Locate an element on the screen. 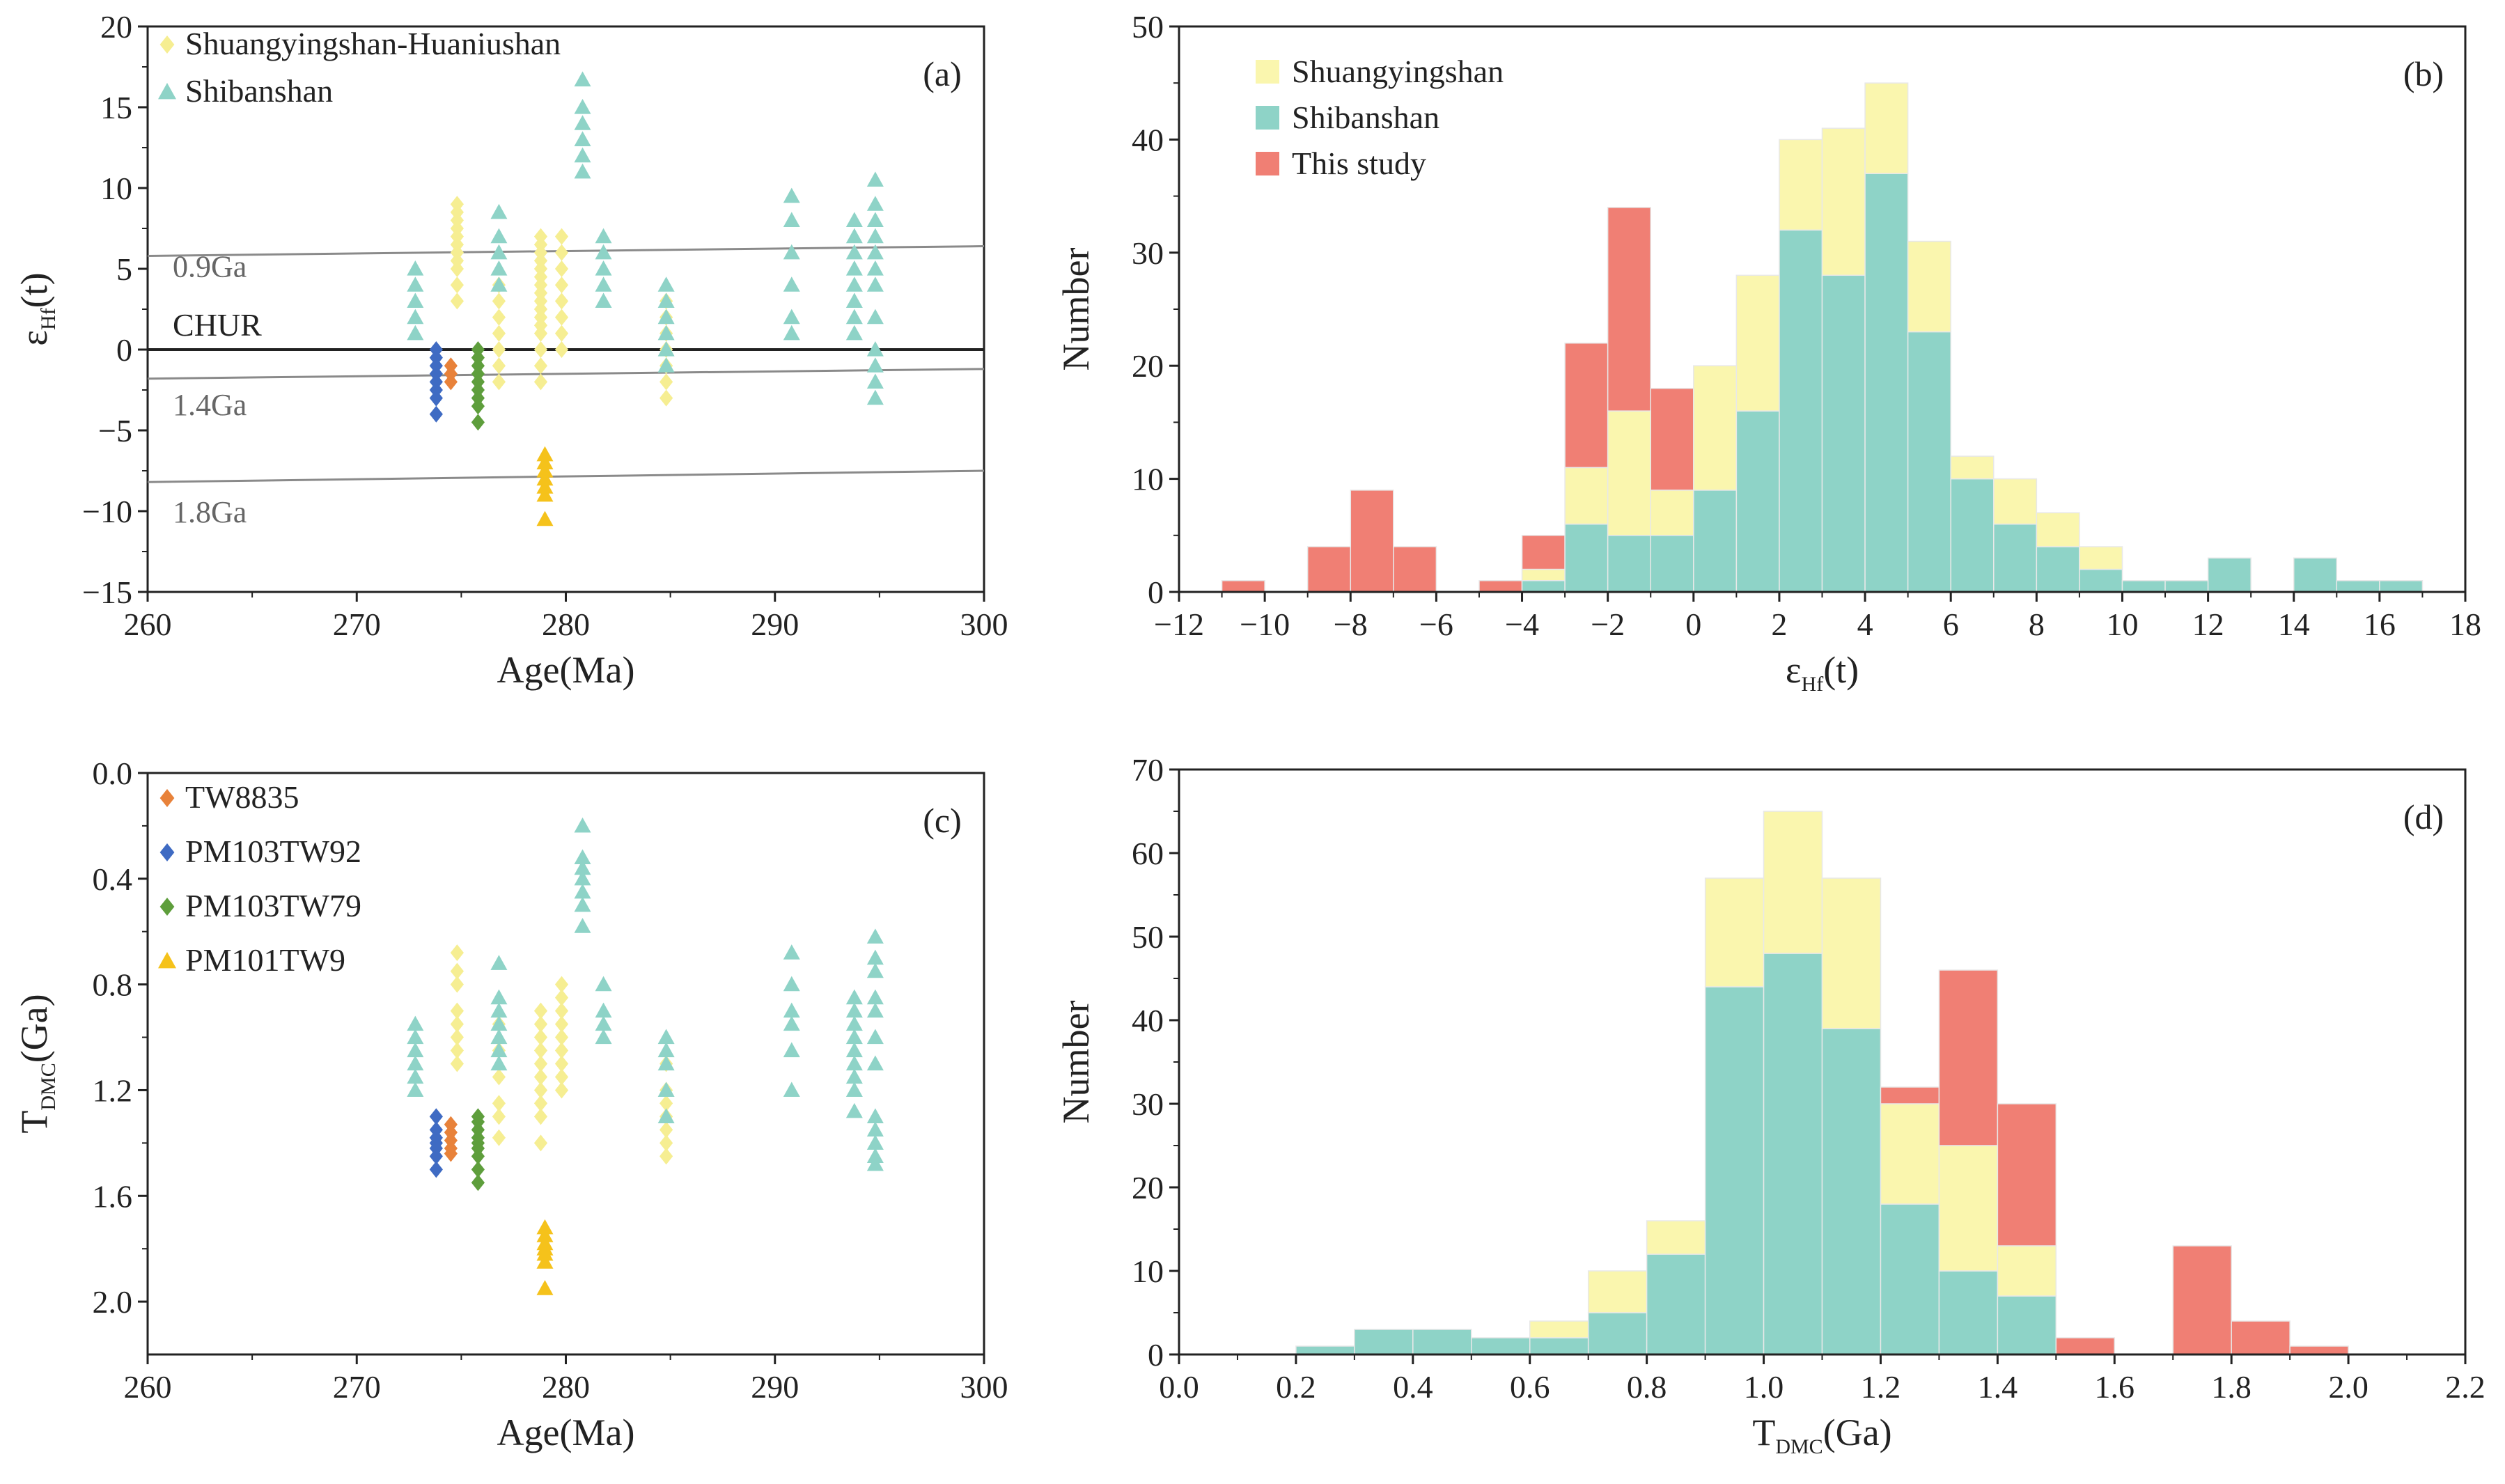 This screenshot has width=2505, height=1484. y-tick-label: −10 is located at coordinates (107, 511).